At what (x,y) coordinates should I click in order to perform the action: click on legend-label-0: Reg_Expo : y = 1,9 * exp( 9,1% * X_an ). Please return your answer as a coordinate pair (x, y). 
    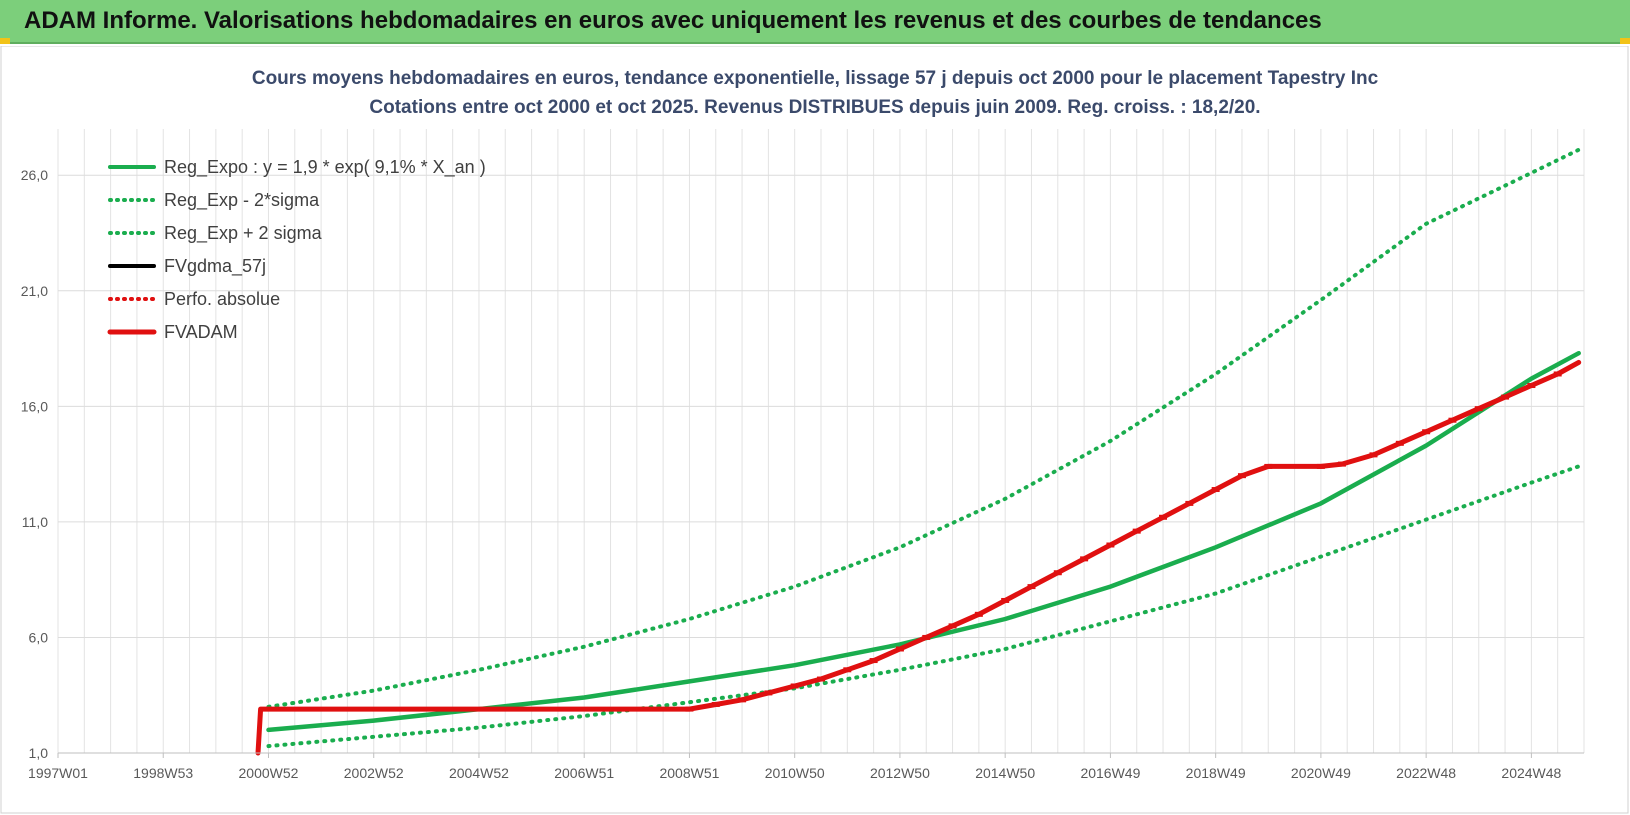
    Looking at the image, I should click on (325, 167).